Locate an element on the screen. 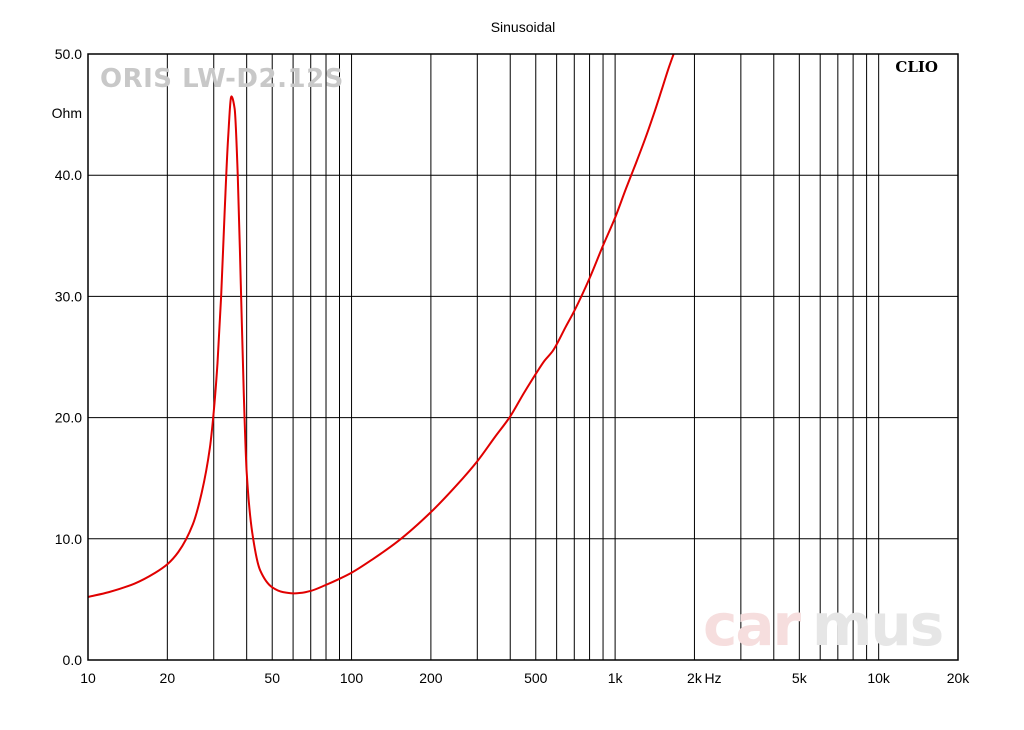 This screenshot has height=730, width=1024. chart-title: Sinusoidal is located at coordinates (523, 27).